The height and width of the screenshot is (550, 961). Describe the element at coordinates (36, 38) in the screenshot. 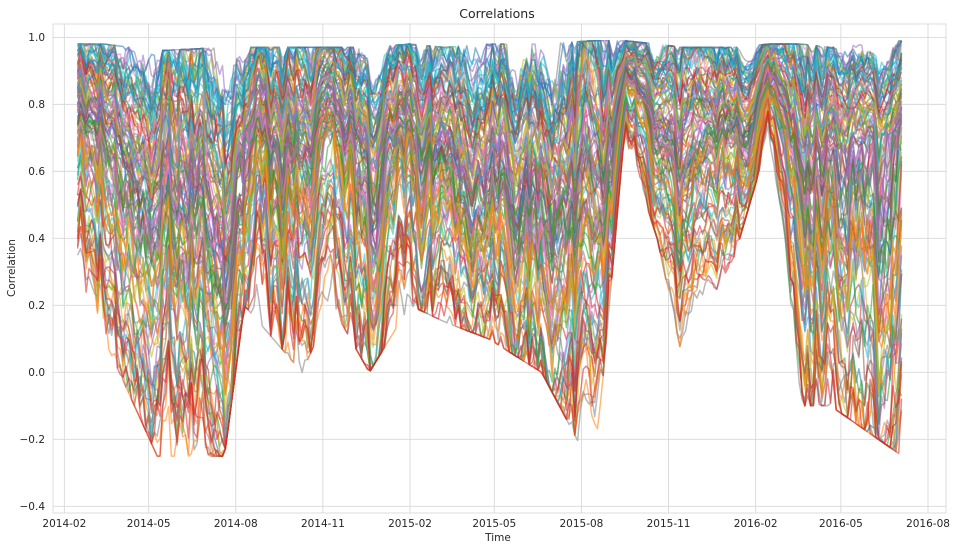

I see `y-tick-label: 1.0` at that location.